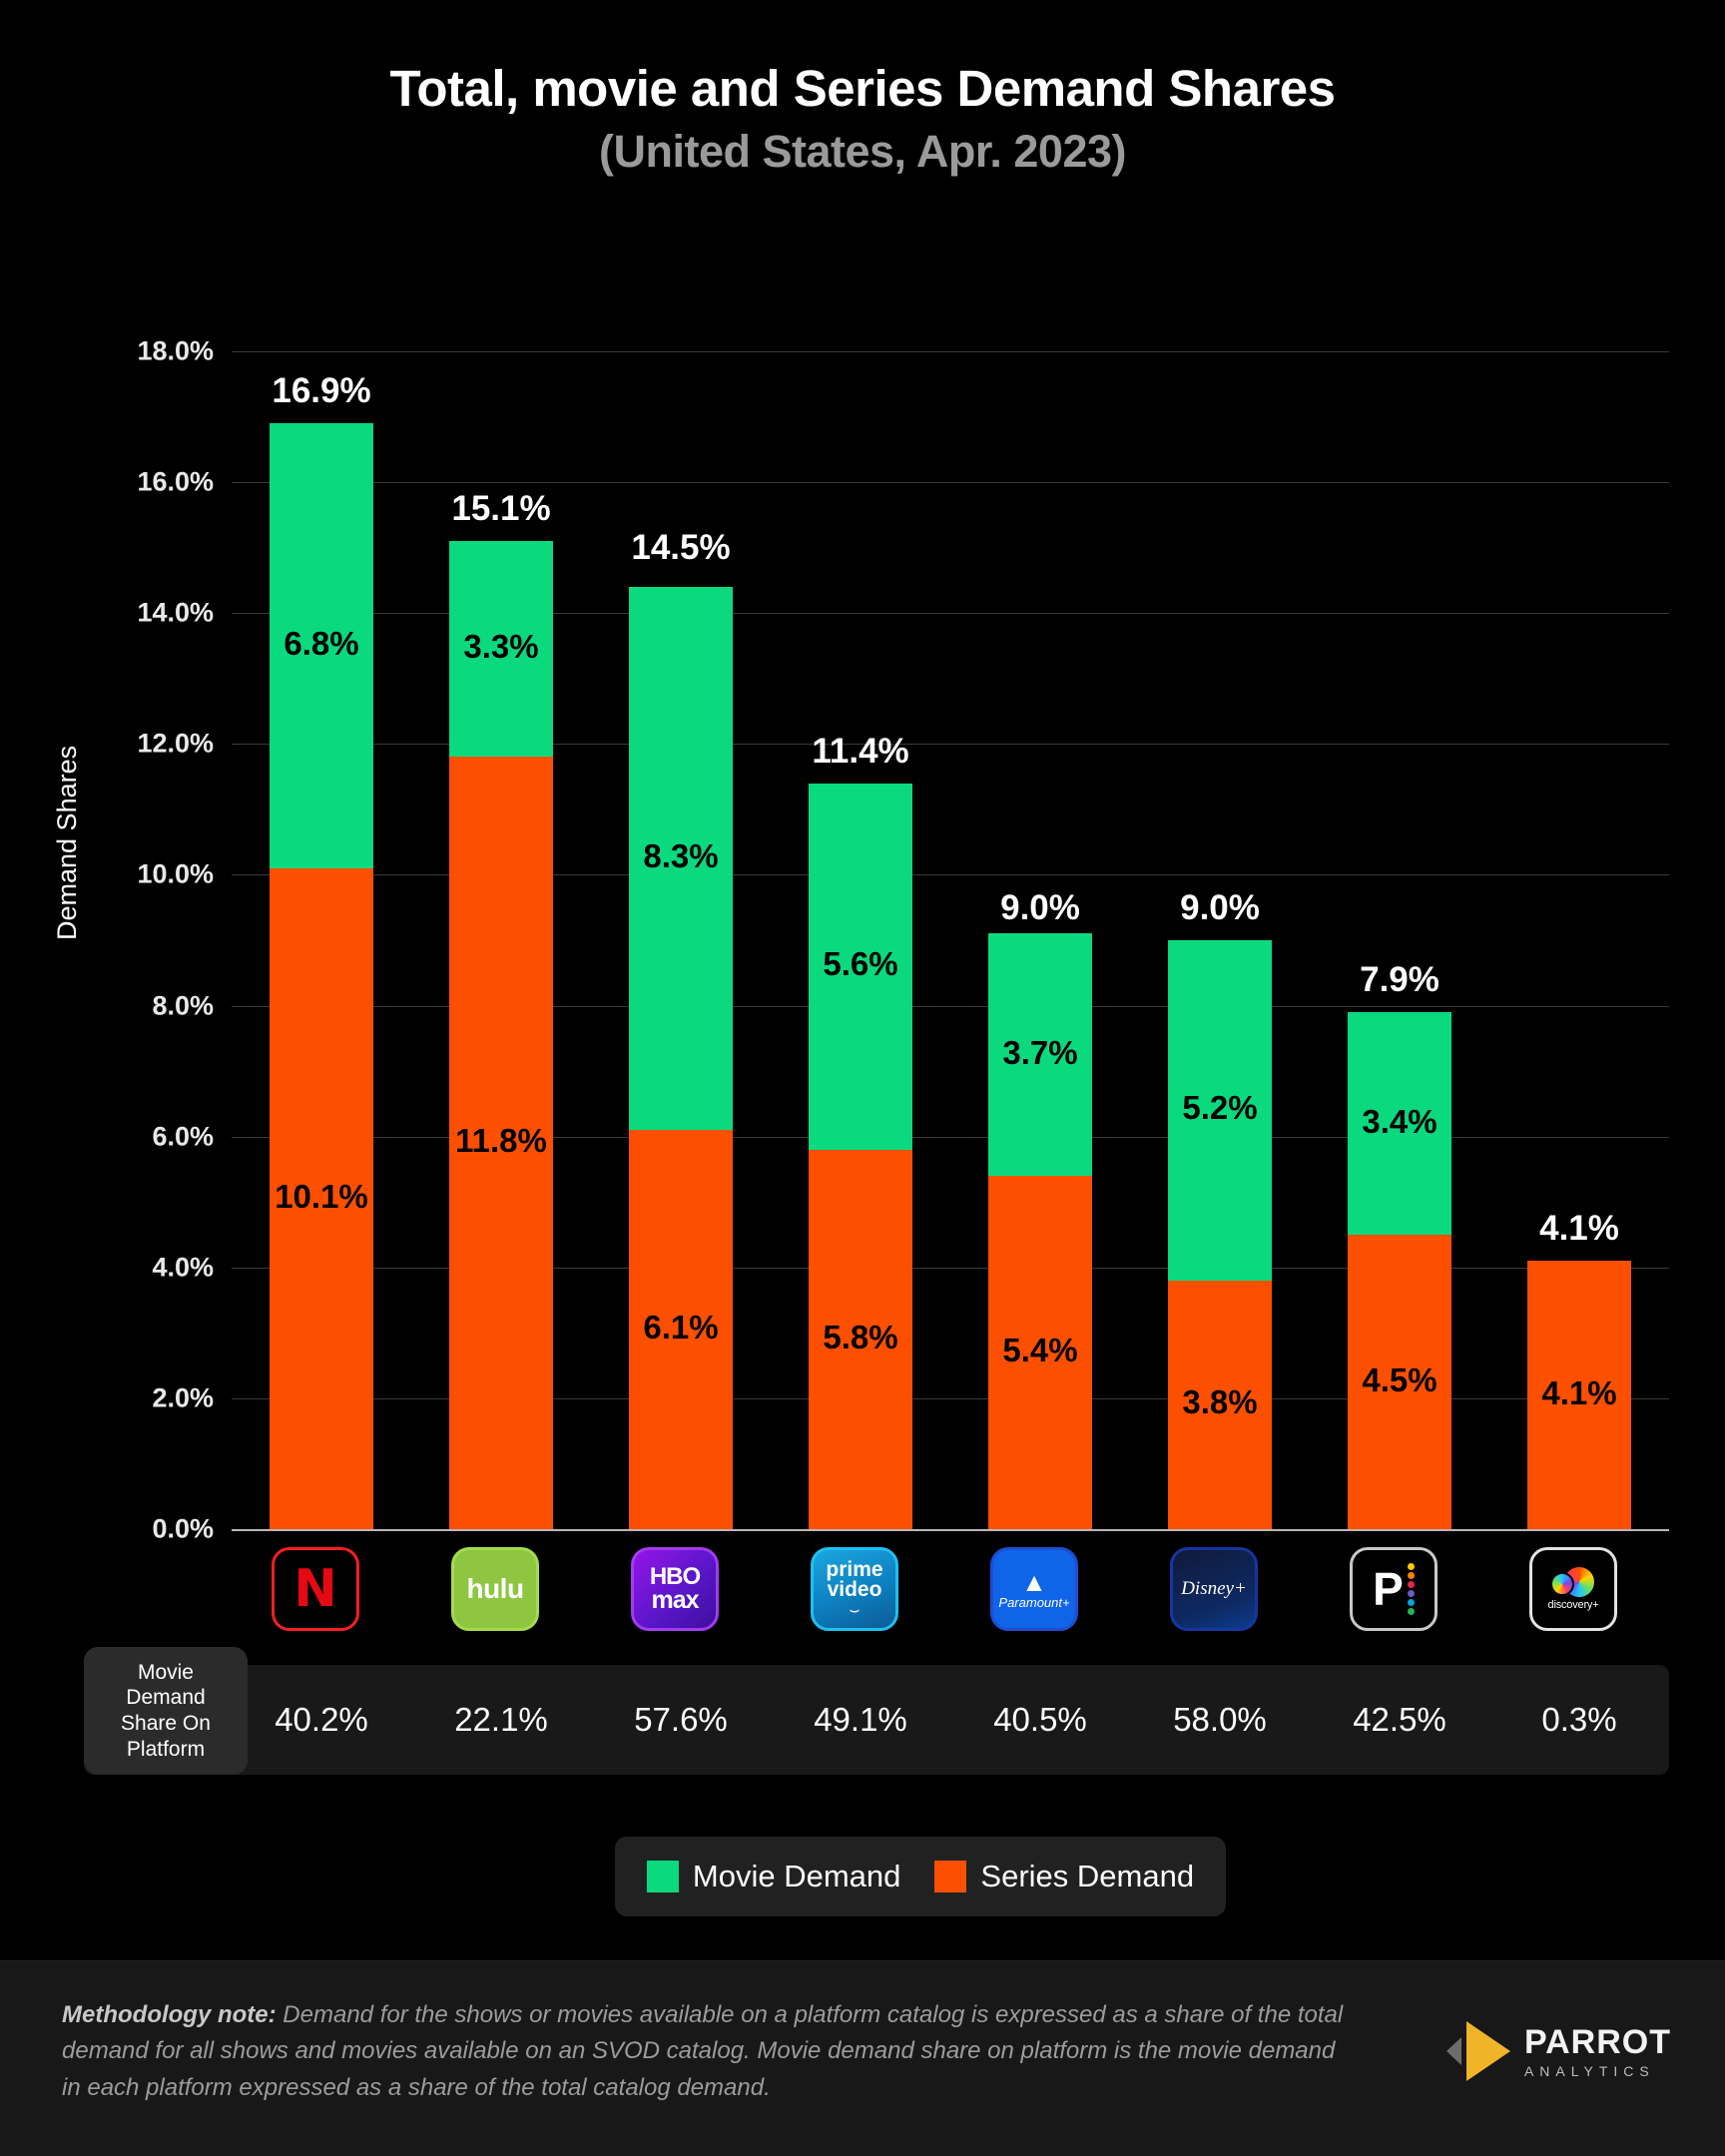 This screenshot has width=1725, height=2156. What do you see at coordinates (1400, 1379) in the screenshot?
I see `bar-value-series: 4.5%` at bounding box center [1400, 1379].